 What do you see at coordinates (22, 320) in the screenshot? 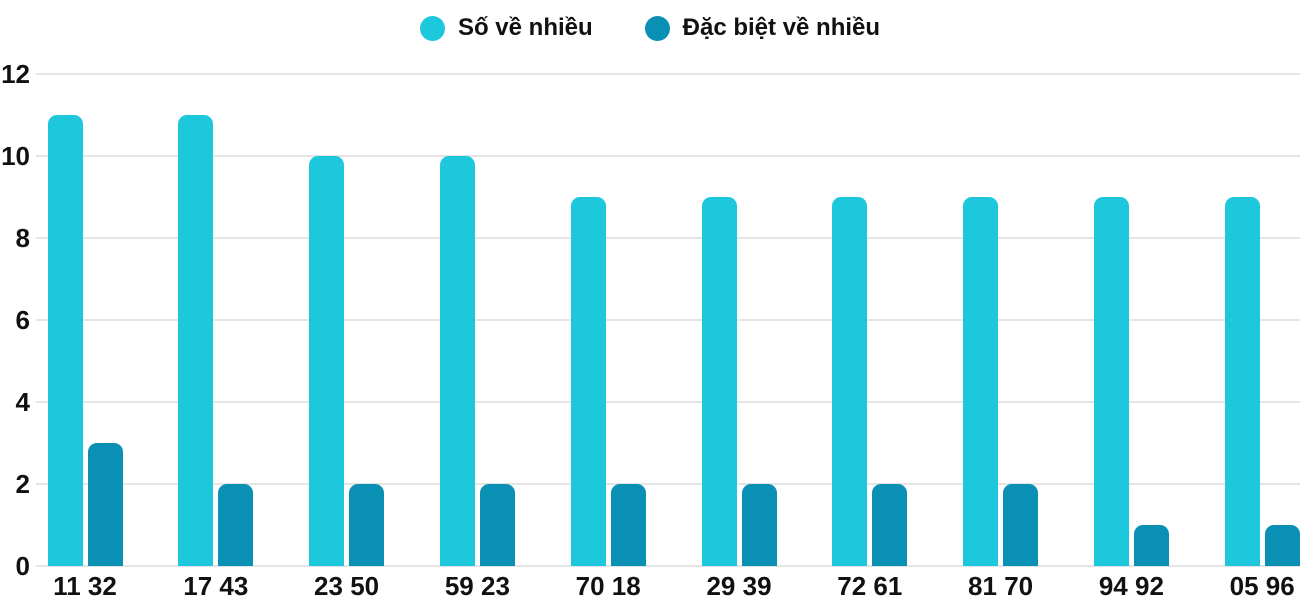
I see `y-axis-tick-label: 6` at bounding box center [22, 320].